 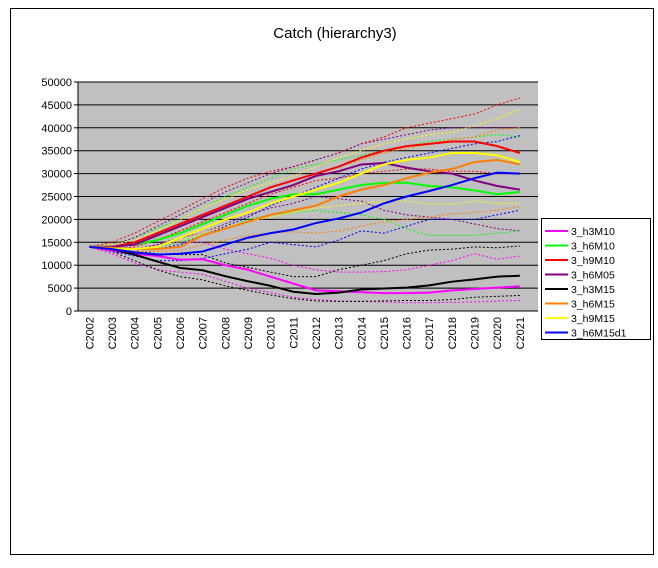 What do you see at coordinates (204, 333) in the screenshot?
I see `x-tick-label: C2007` at bounding box center [204, 333].